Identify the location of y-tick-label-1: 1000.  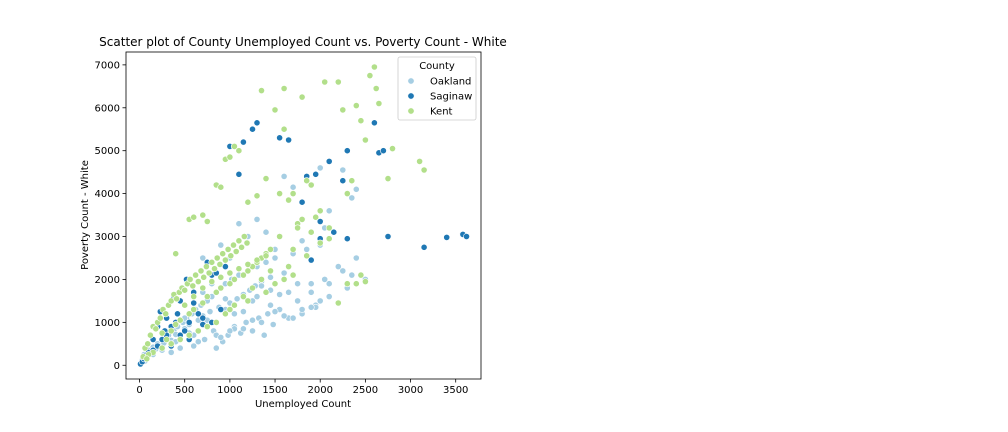
(107, 323).